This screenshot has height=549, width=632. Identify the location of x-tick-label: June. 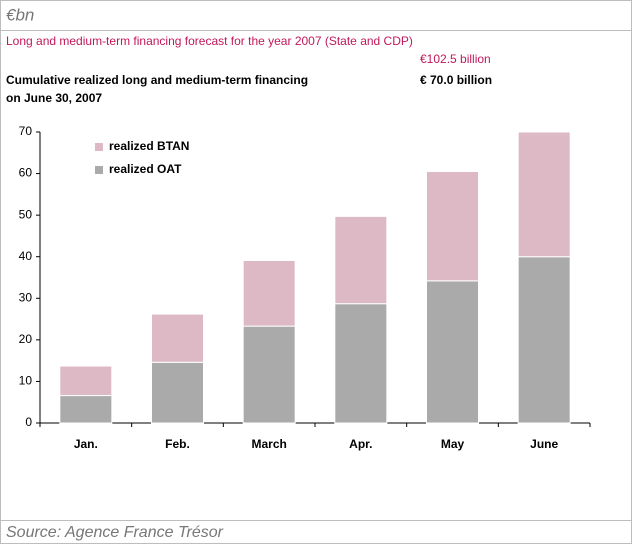
(544, 444).